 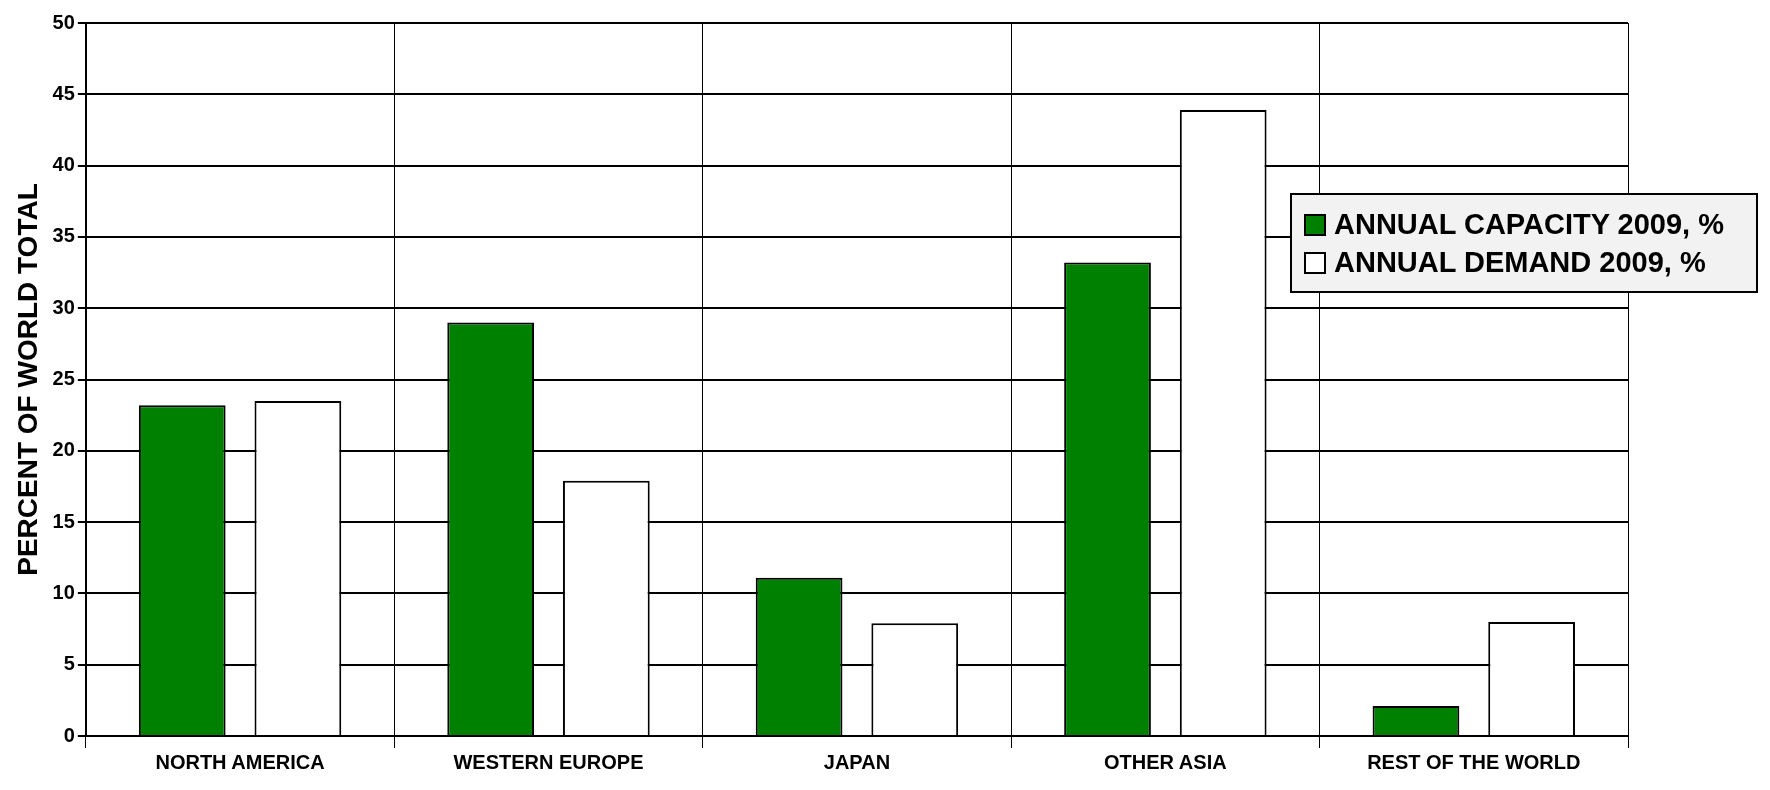 I want to click on y-tick-label: 10, so click(x=63, y=591).